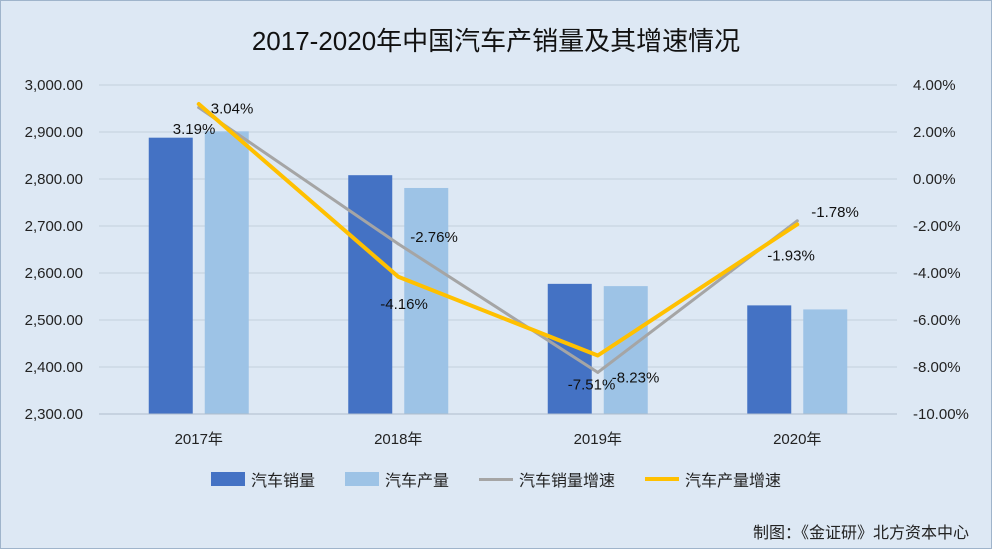 The height and width of the screenshot is (549, 992). Describe the element at coordinates (797, 439) in the screenshot. I see `x-tick-label: 2020年` at that location.